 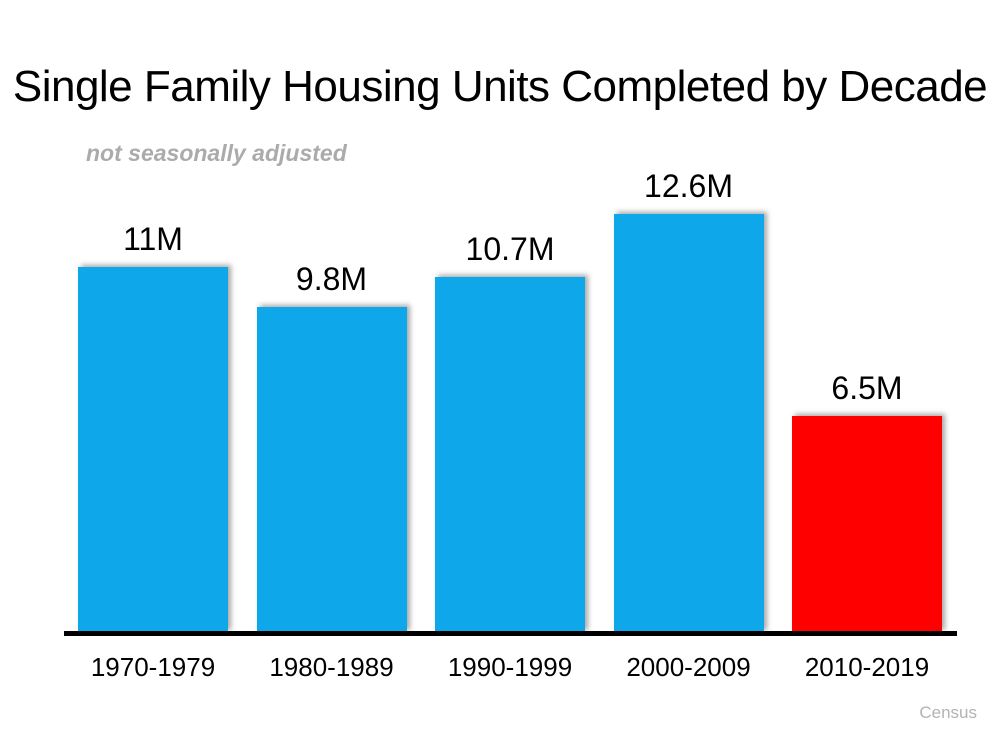 What do you see at coordinates (867, 667) in the screenshot?
I see `x-tick-label-2010-2019: 2010-2019` at bounding box center [867, 667].